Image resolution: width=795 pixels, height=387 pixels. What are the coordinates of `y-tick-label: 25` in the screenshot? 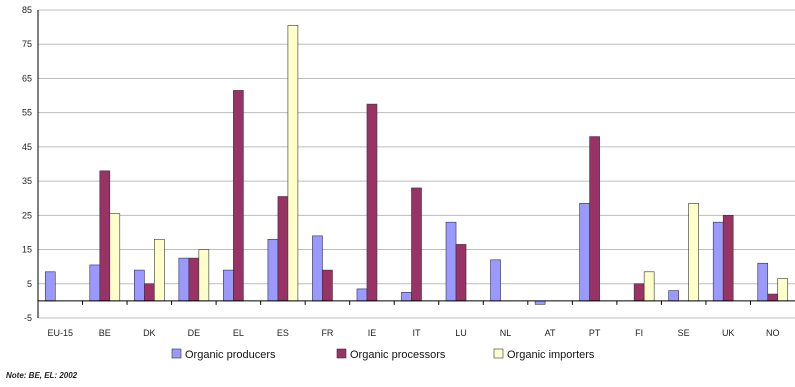 It's located at (27, 215).